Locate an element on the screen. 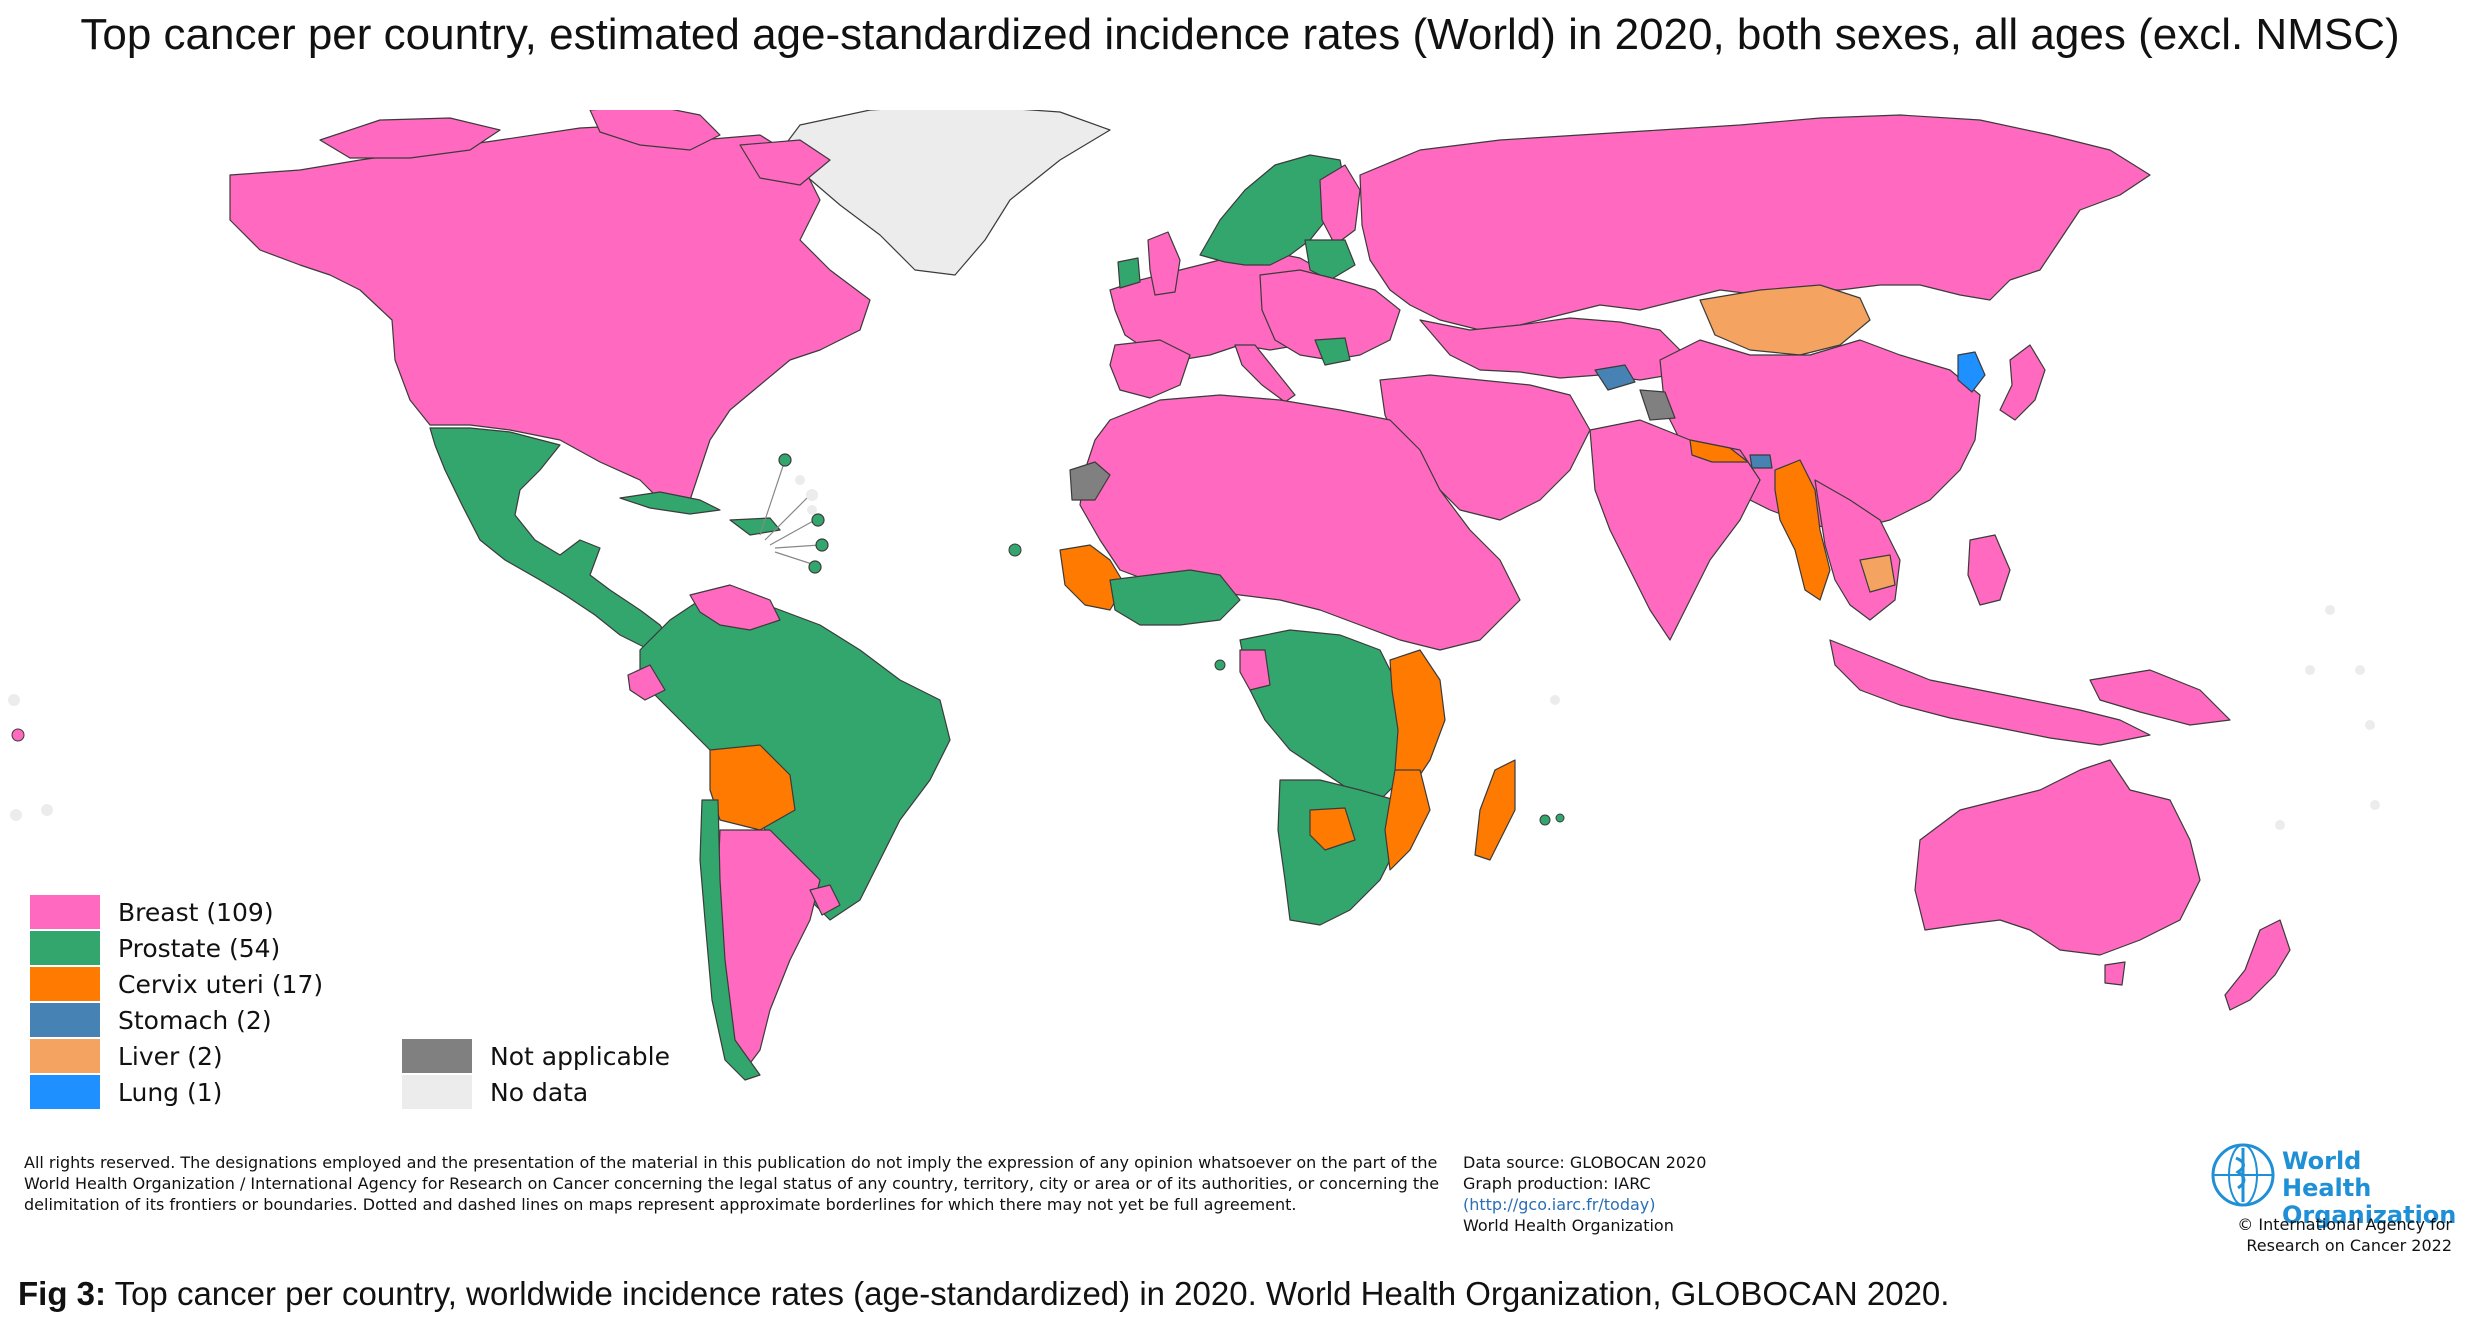  region-balkans is located at coordinates (1332, 351).